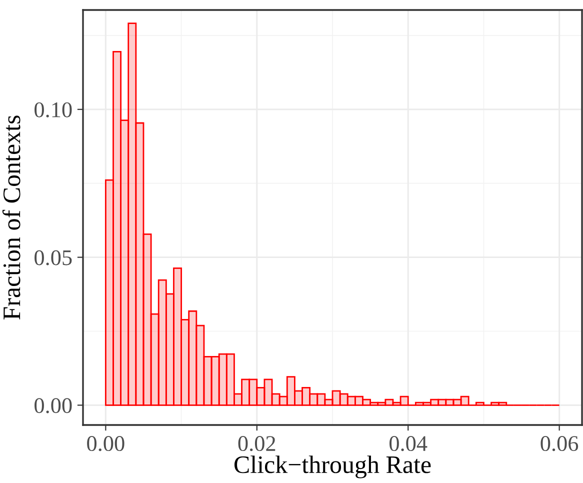  Describe the element at coordinates (257, 444) in the screenshot. I see `x-tick-label: 0.02` at that location.